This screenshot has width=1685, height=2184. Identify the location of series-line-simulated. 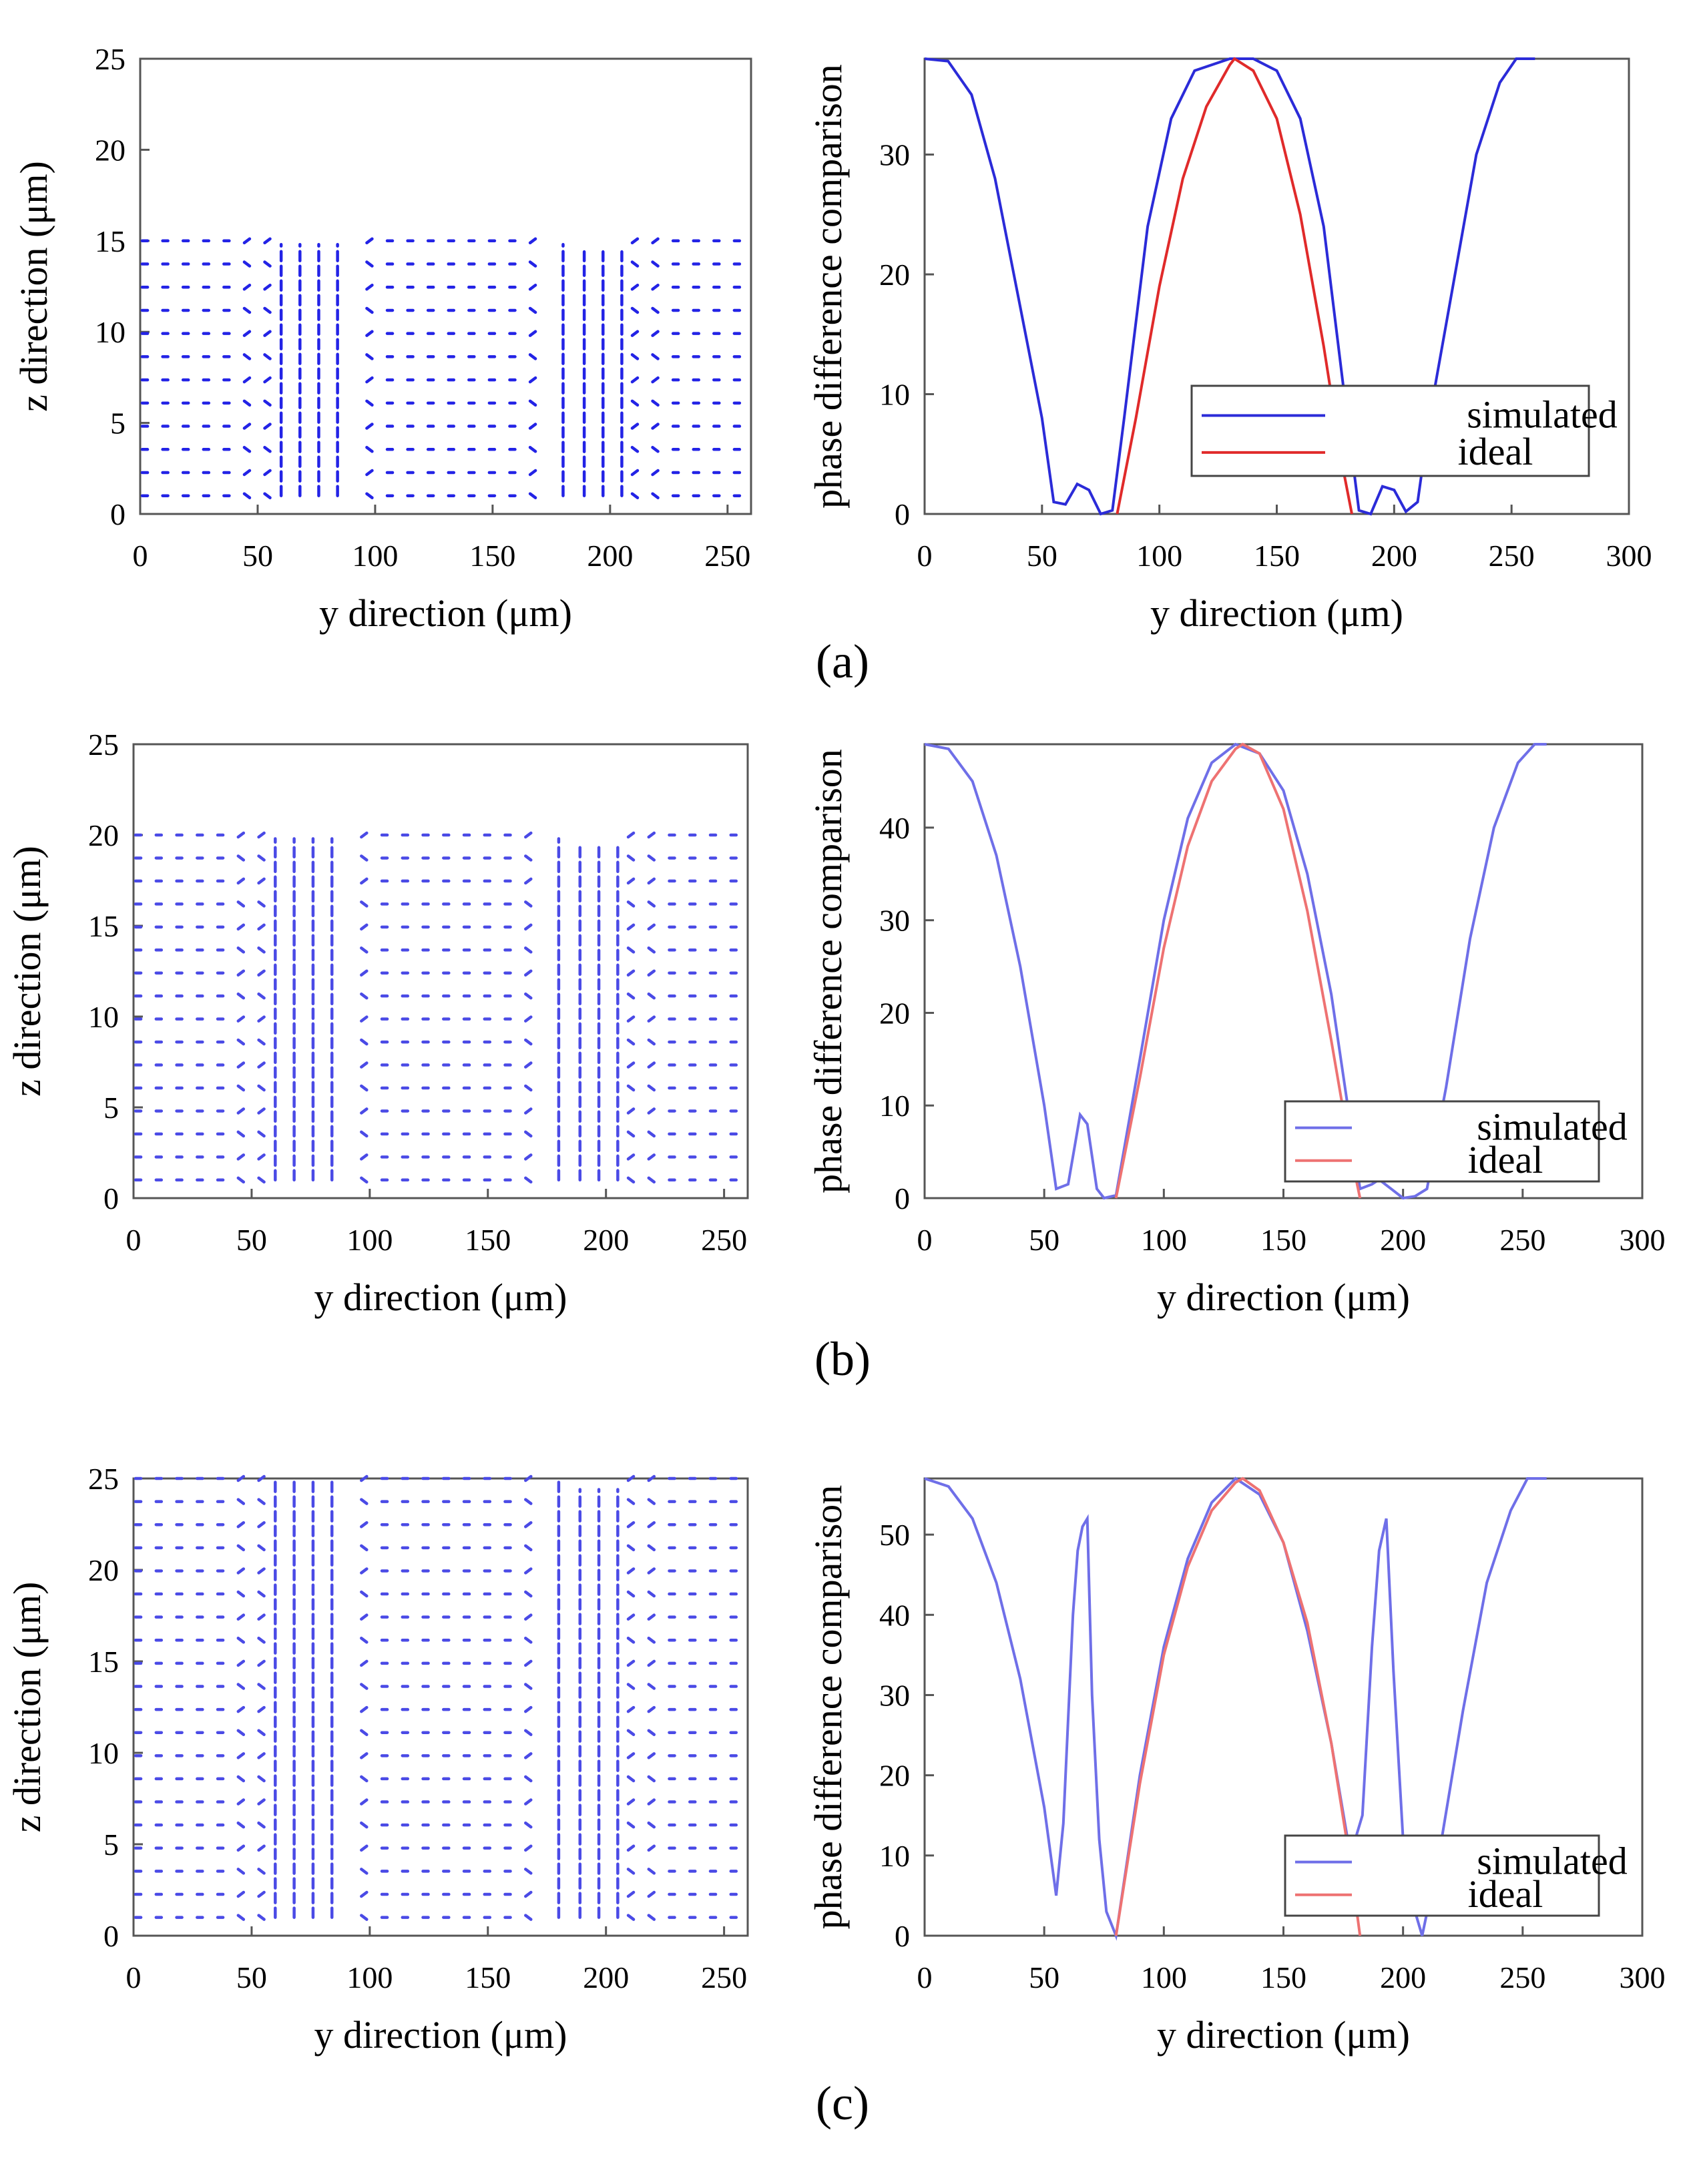
(1236, 971).